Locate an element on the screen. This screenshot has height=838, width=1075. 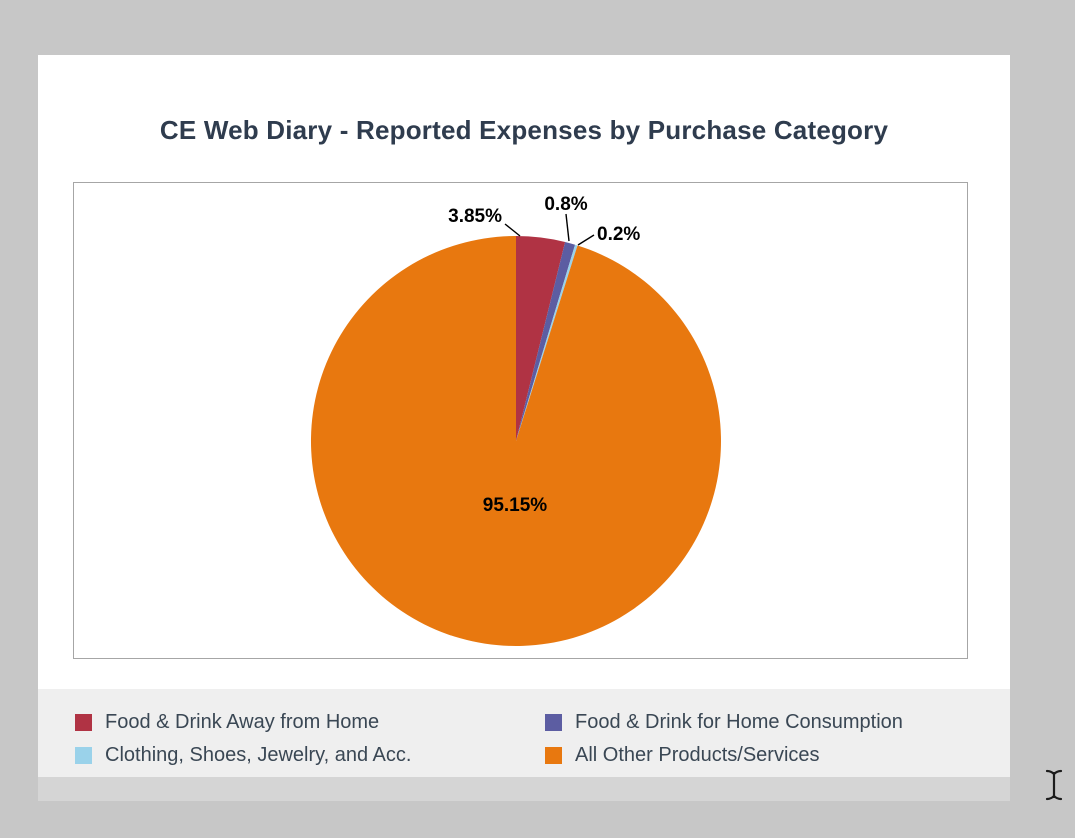
legend-item: All Other Products/Services is located at coordinates (777, 755).